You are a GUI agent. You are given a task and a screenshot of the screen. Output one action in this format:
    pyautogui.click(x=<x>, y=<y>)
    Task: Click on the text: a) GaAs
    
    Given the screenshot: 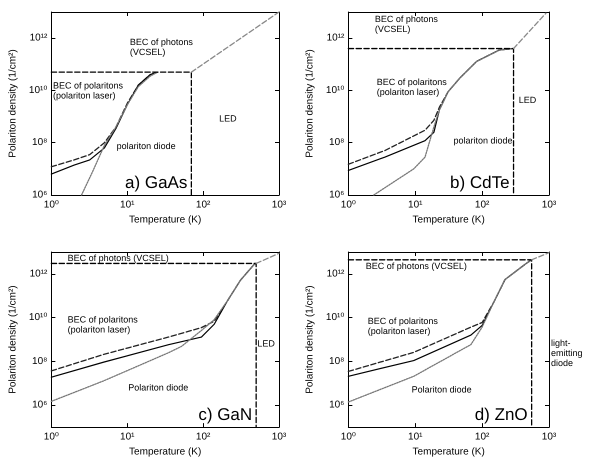 What is the action you would take?
    pyautogui.click(x=156, y=182)
    